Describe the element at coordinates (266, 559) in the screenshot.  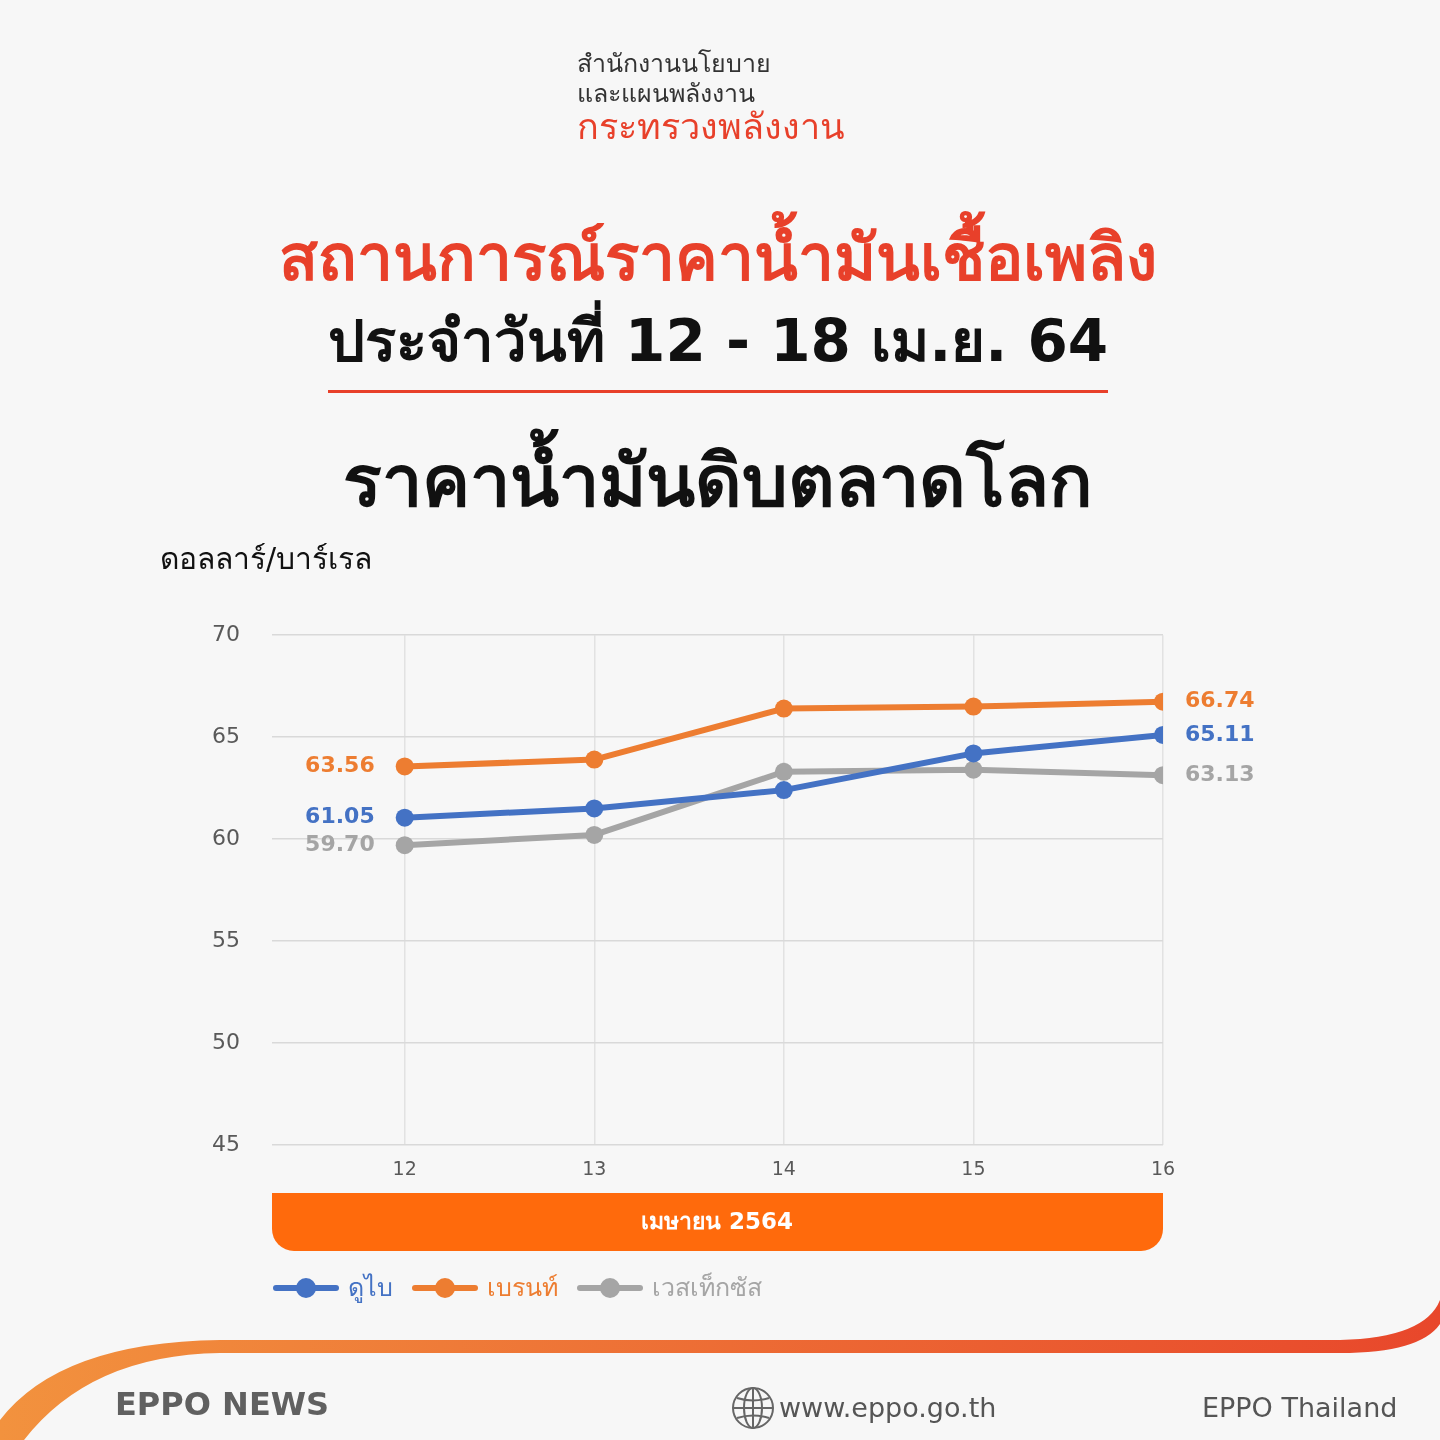
I see `y-axis-title: ดอลลาร์/บาร์เรล` at that location.